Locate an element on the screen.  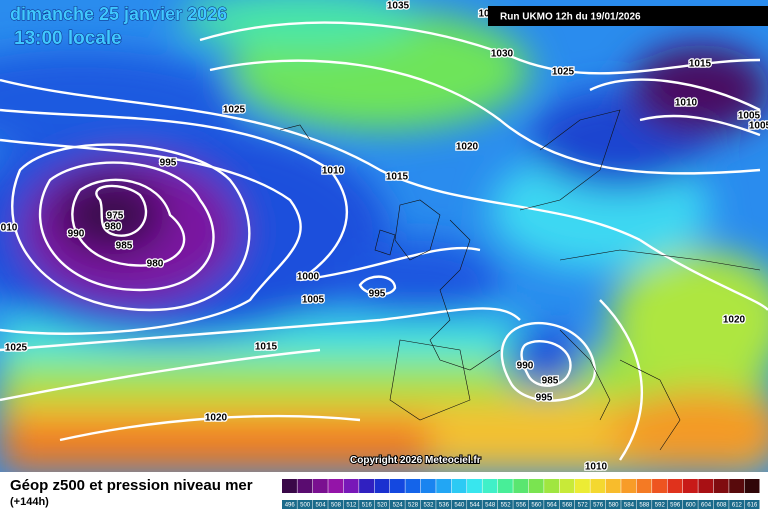
colorbar-label: 612 is located at coordinates (737, 506).